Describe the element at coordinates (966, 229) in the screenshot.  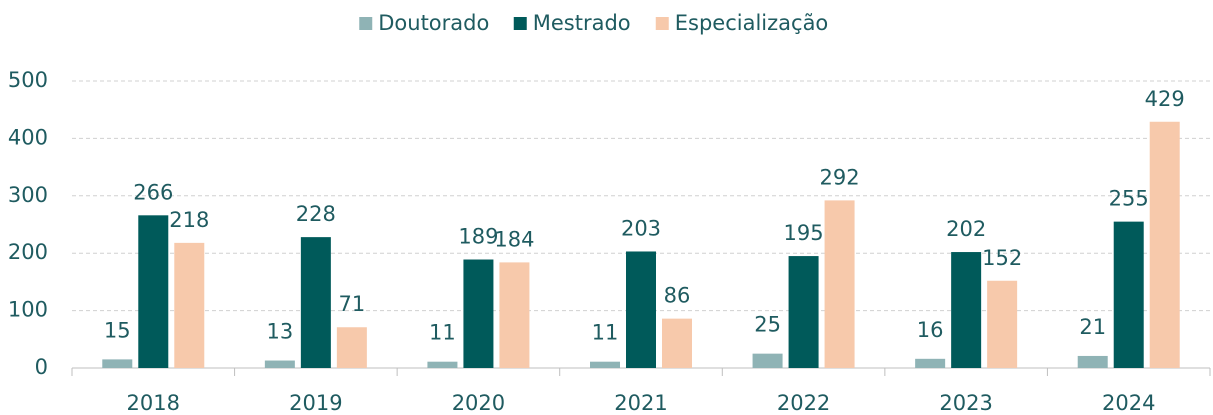
I see `value-label: 202` at that location.